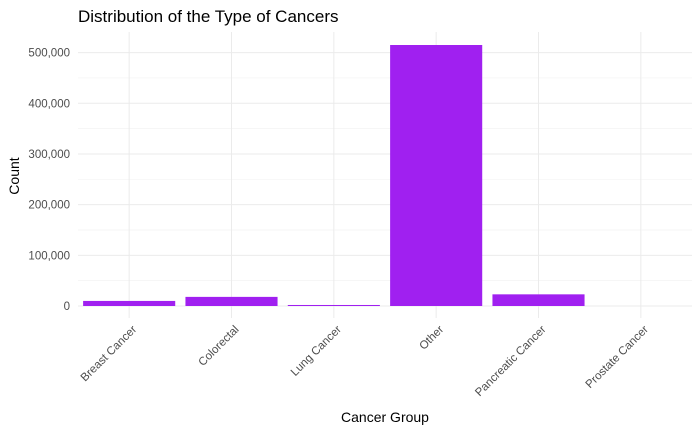 Image resolution: width=700 pixels, height=432 pixels. Describe the element at coordinates (14, 175) in the screenshot. I see `y-axis-title: Count` at that location.